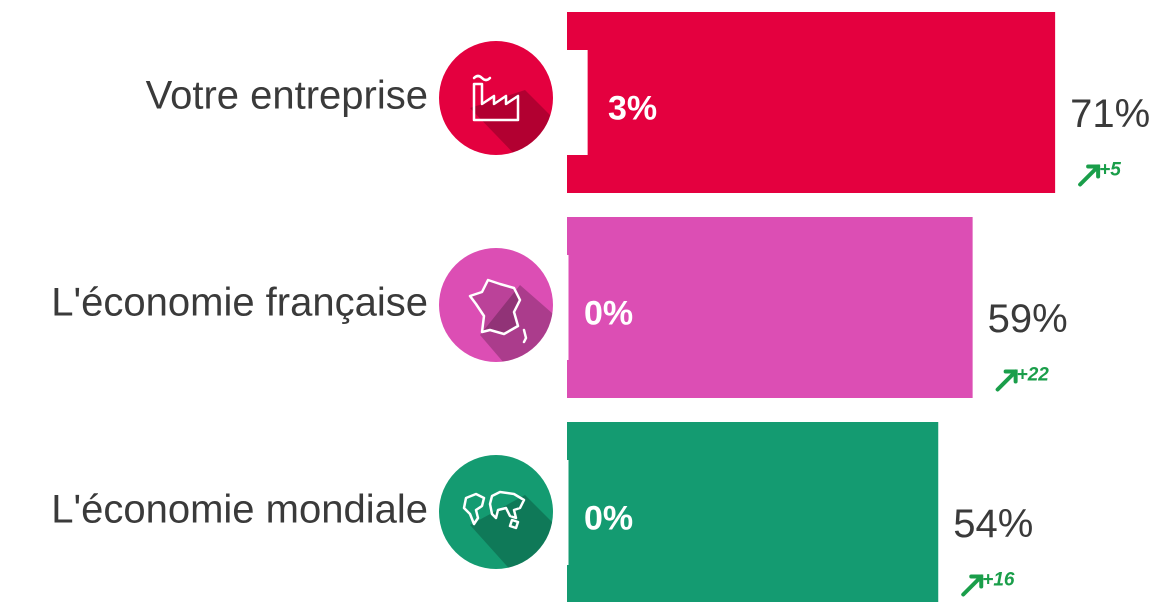 The width and height of the screenshot is (1157, 602). What do you see at coordinates (998, 580) in the screenshot?
I see `change-label: +16` at bounding box center [998, 580].